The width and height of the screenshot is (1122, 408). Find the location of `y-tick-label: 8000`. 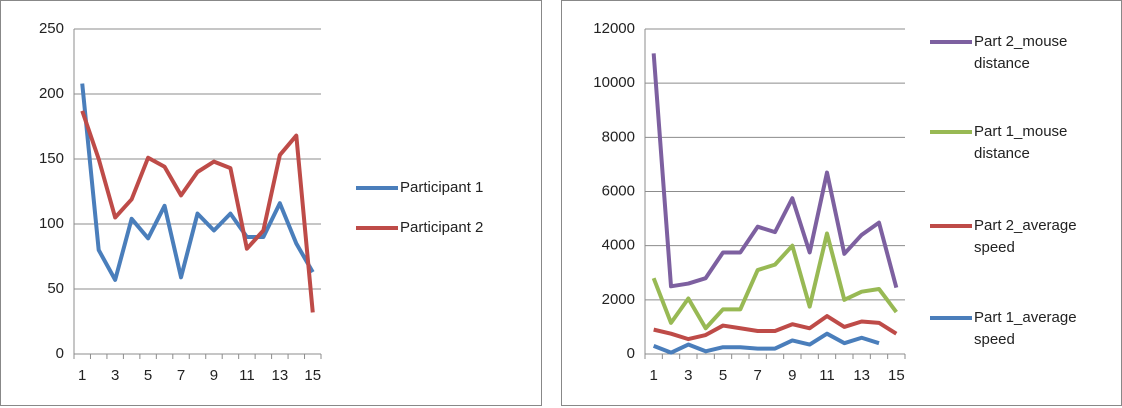

y-tick-label: 8000 is located at coordinates (618, 136).